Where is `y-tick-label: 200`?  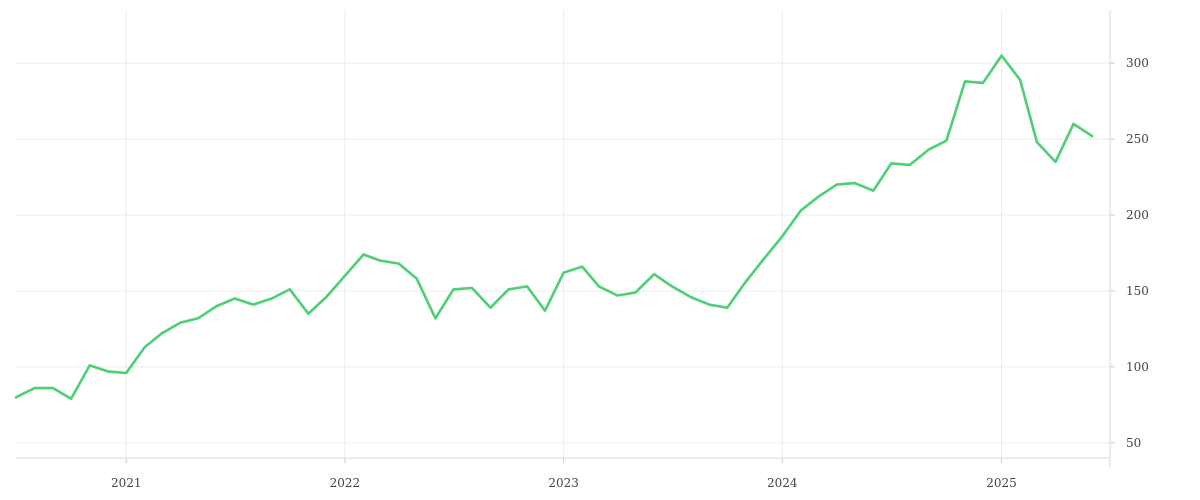 y-tick-label: 200 is located at coordinates (1137, 215).